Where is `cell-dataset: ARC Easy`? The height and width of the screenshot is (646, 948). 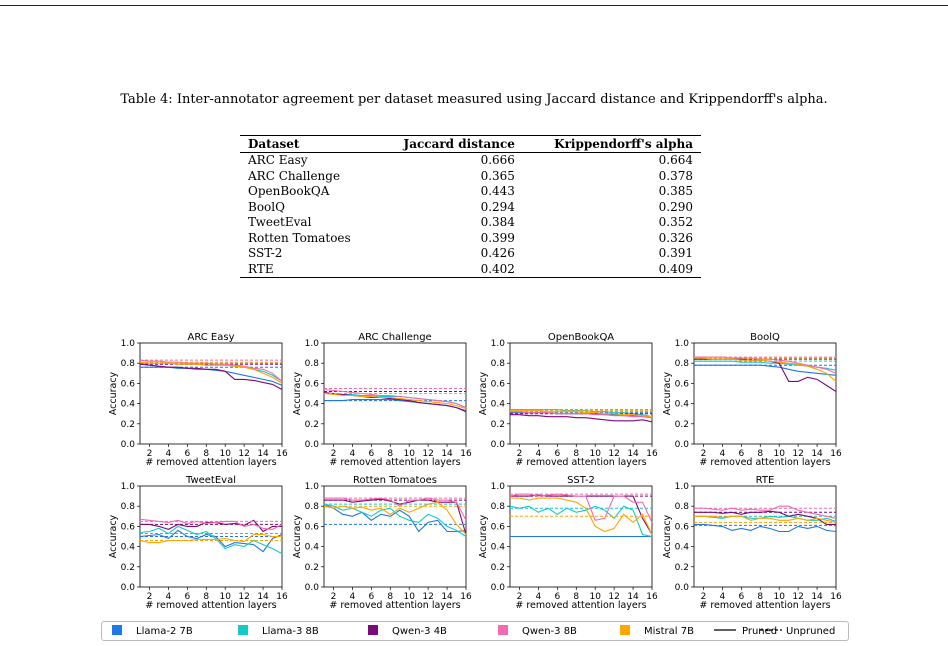 cell-dataset: ARC Easy is located at coordinates (278, 160).